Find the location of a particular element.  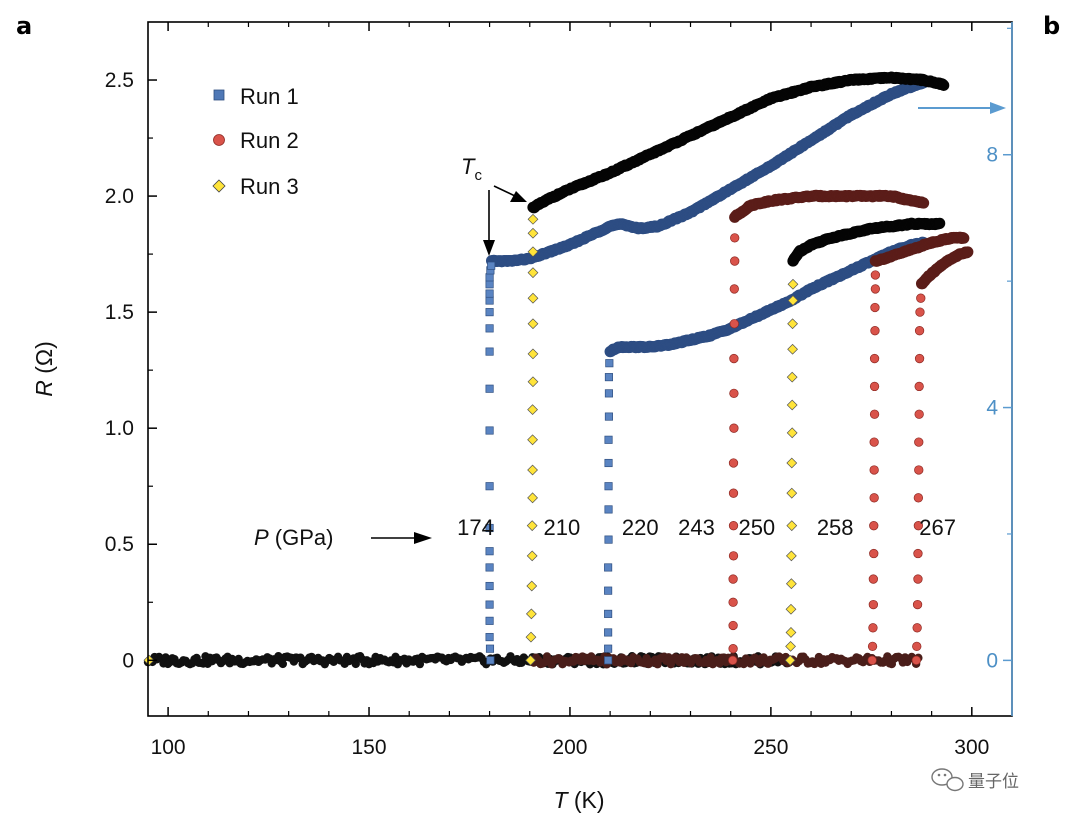

right-axis-arrow-head is located at coordinates (998, 108).